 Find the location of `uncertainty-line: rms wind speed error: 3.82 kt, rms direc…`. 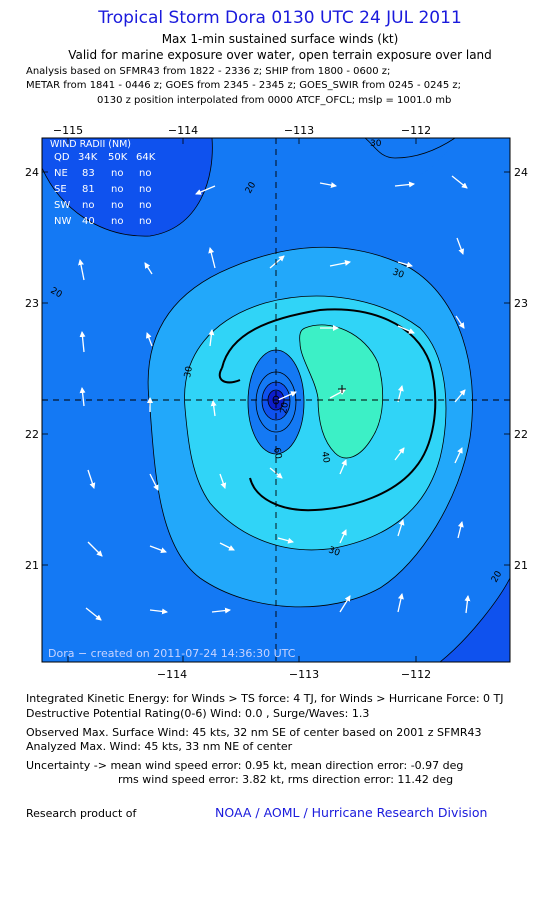

uncertainty-line: rms wind speed error: 3.82 kt, rms direc… is located at coordinates (286, 779).